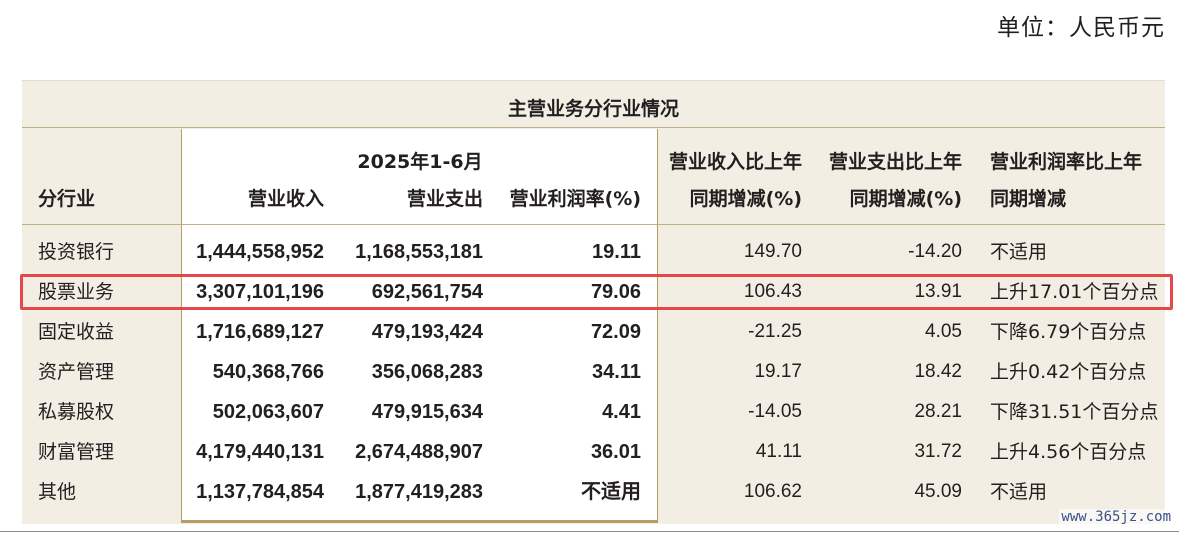  I want to click on header-rule, so click(593, 224).